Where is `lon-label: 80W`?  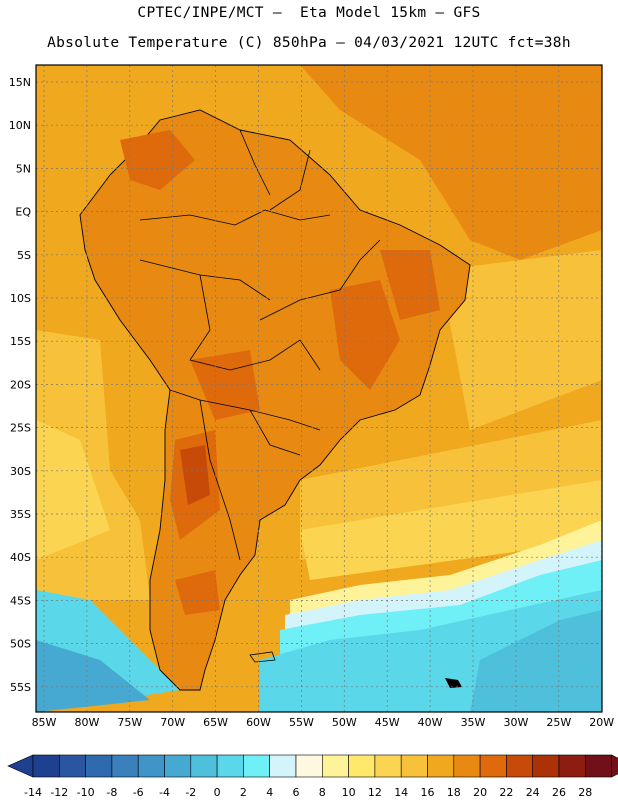 lon-label: 80W is located at coordinates (86, 722).